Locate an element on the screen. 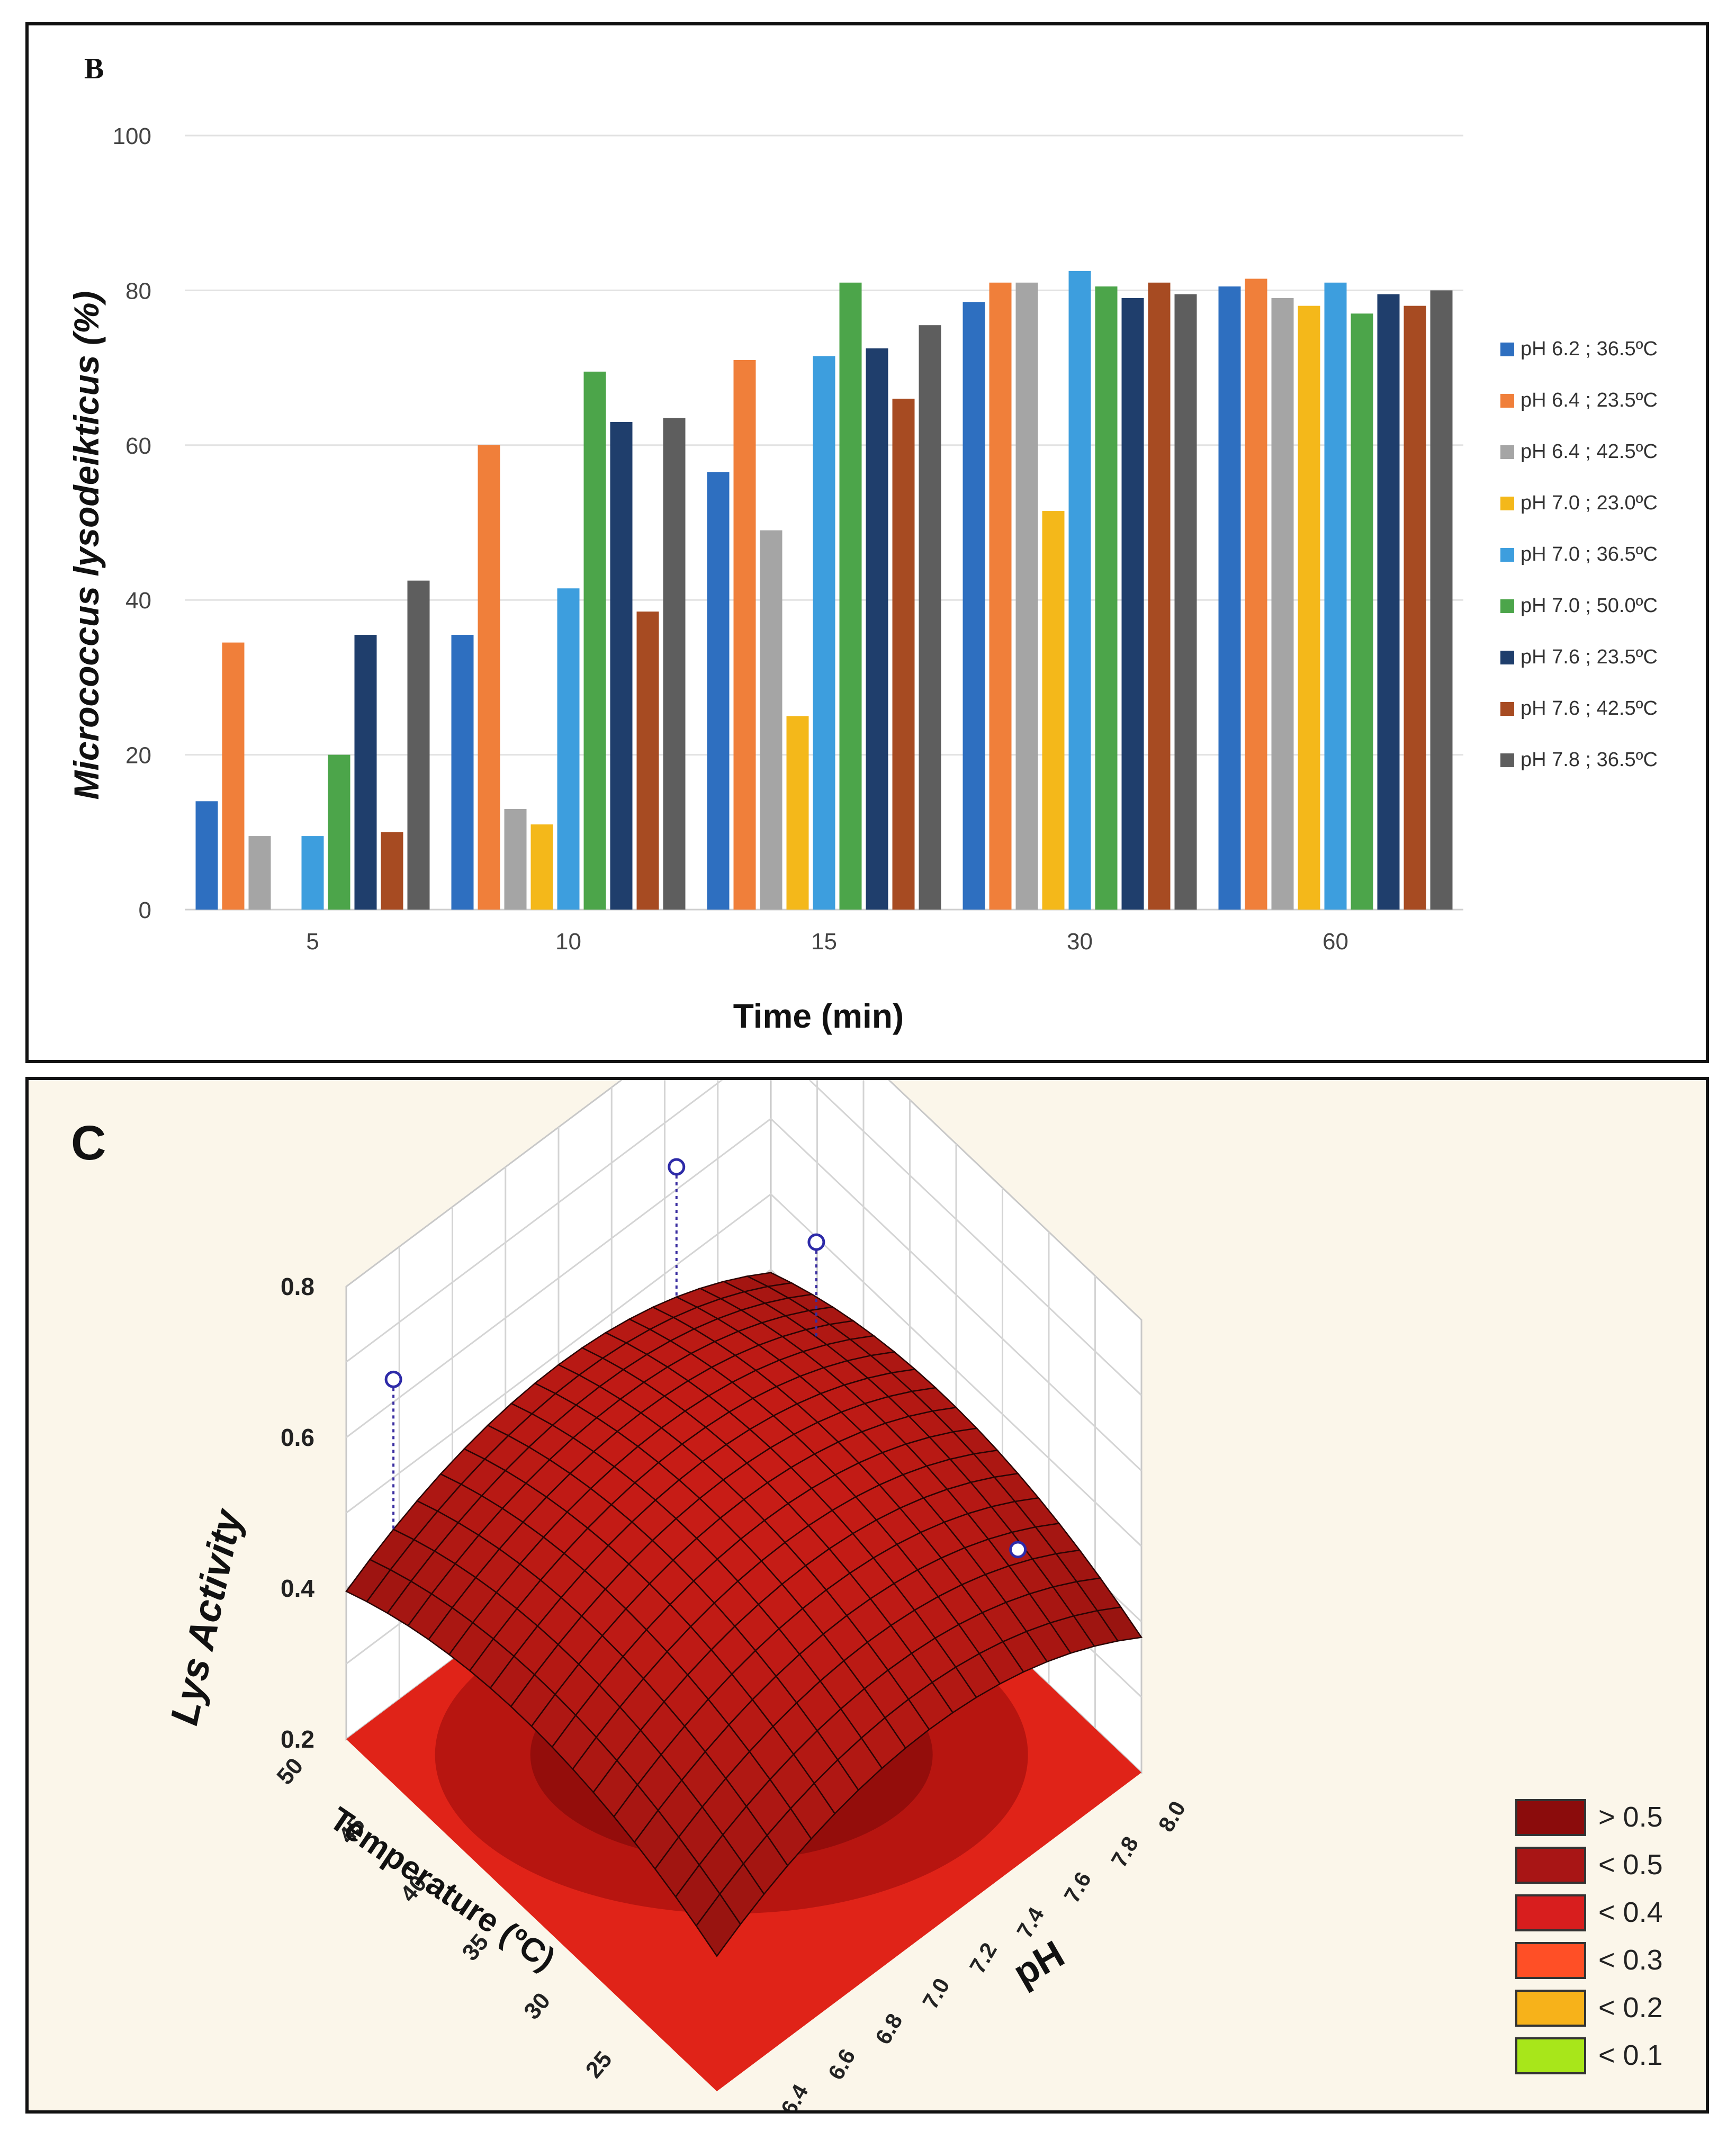 The width and height of the screenshot is (1736, 2131). z-tick-label: 0.8 is located at coordinates (297, 1287).